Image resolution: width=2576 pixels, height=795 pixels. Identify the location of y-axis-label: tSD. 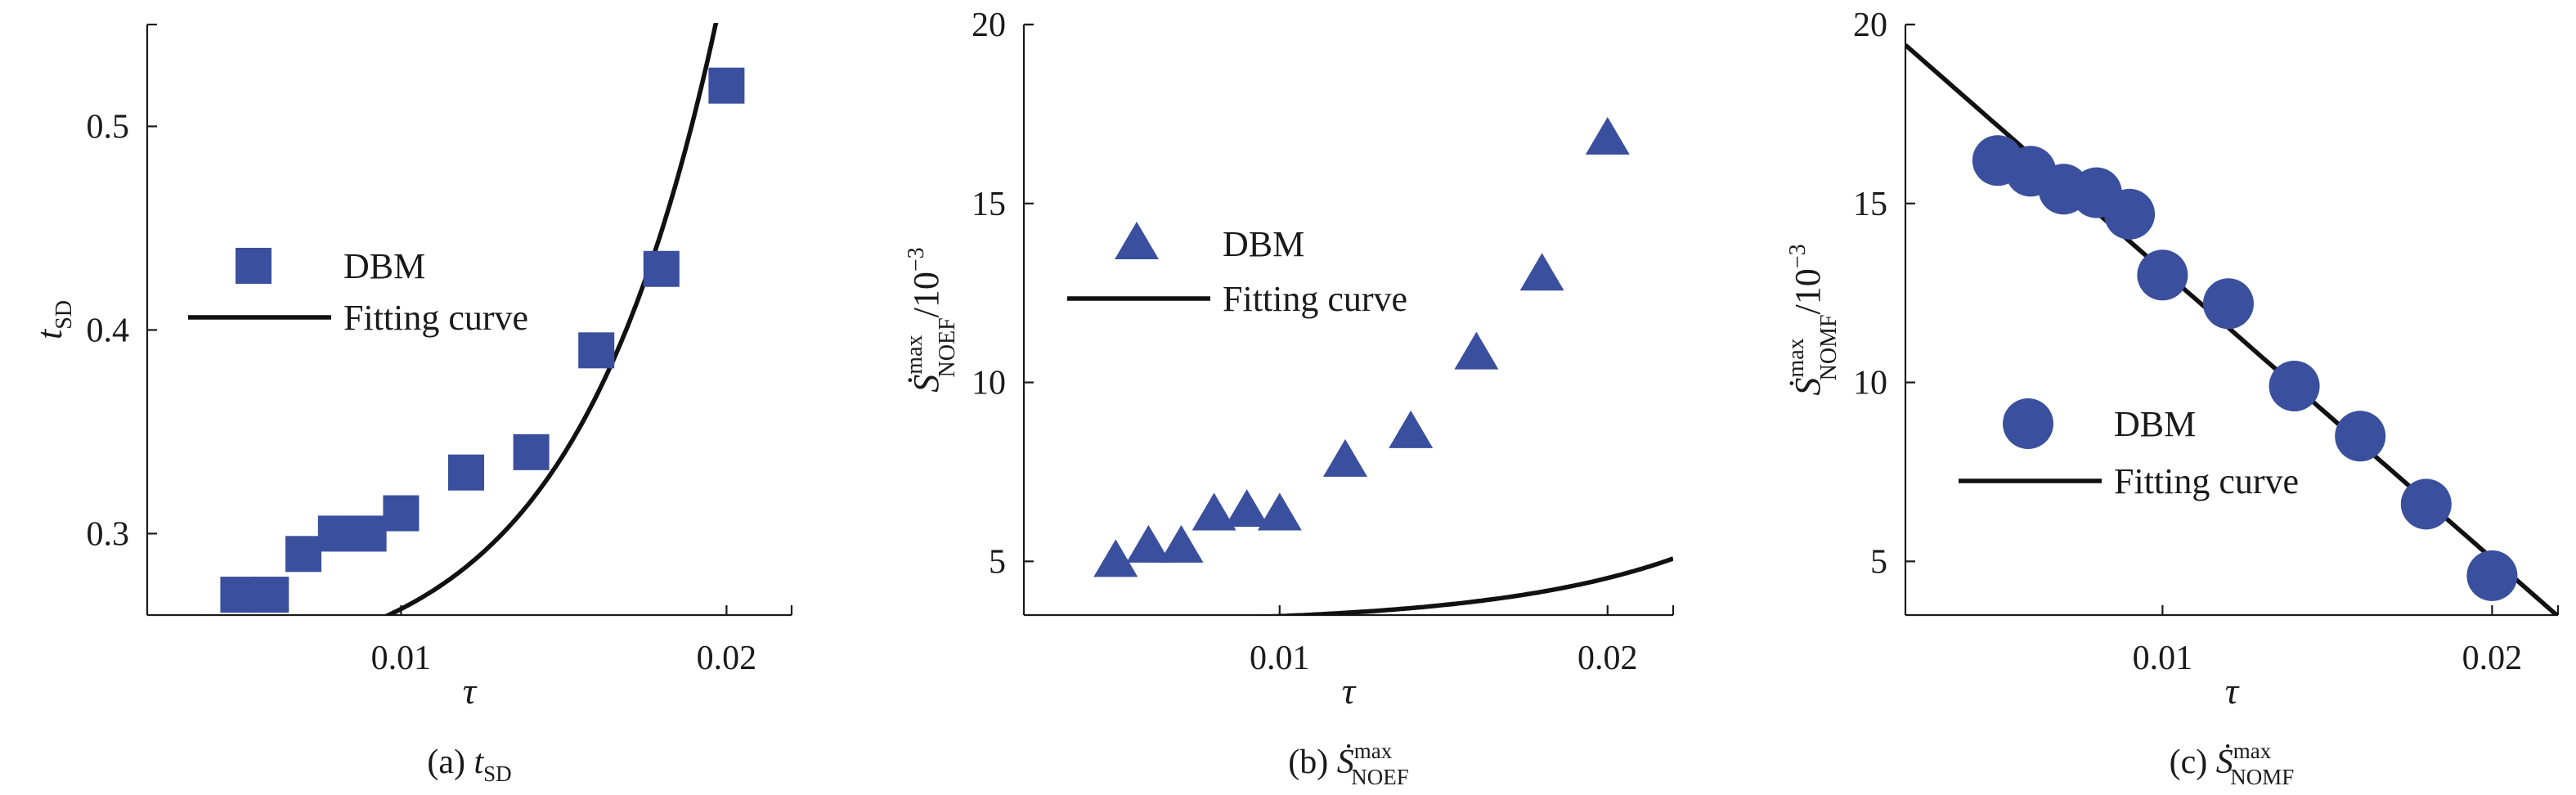
(53, 319).